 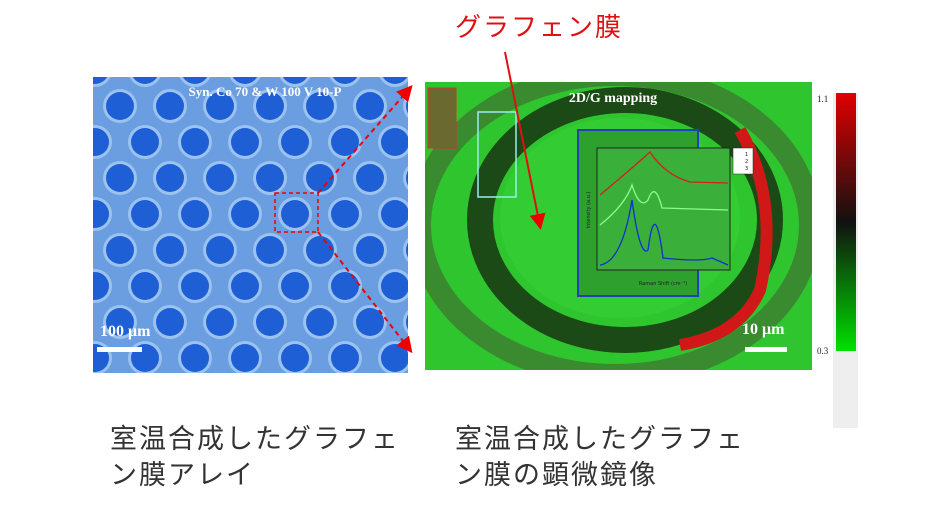 What do you see at coordinates (265, 91) in the screenshot?
I see `image-header: Syn. Co 70 & W 100 V 10-P` at bounding box center [265, 91].